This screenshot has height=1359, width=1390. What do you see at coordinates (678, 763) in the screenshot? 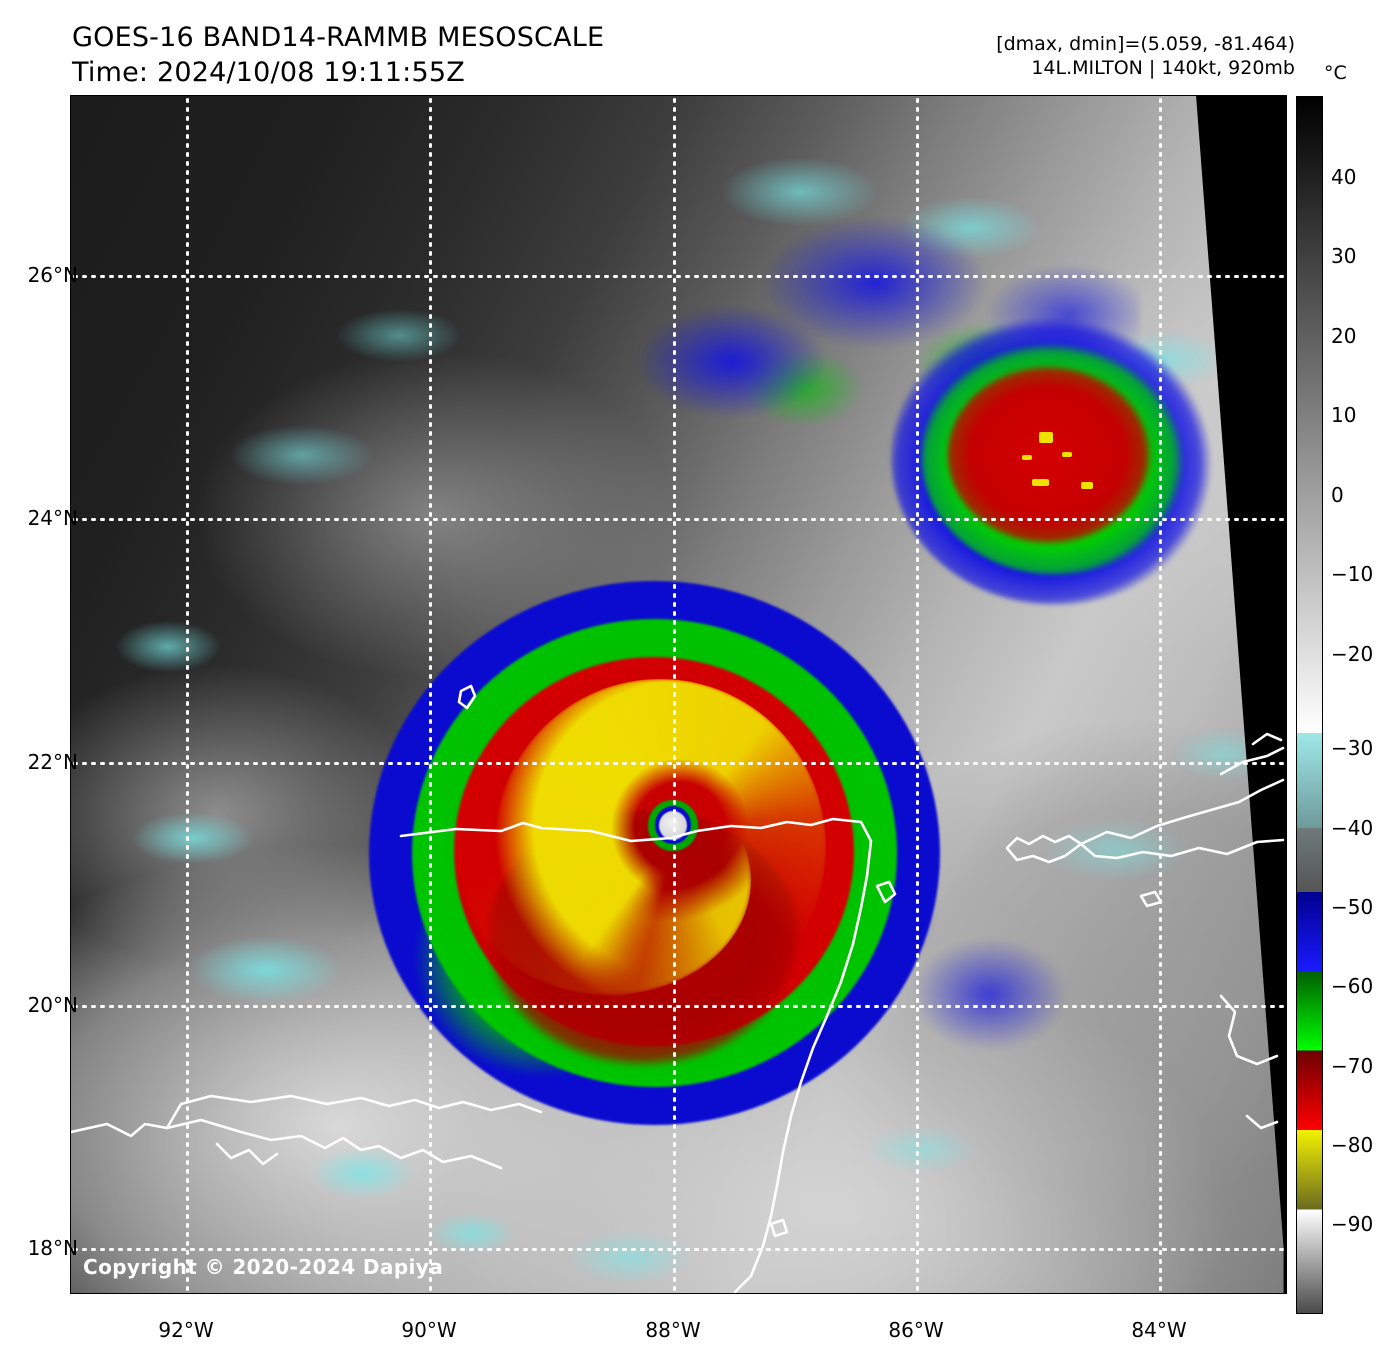
I see `gridline-lat-22N` at bounding box center [678, 763].